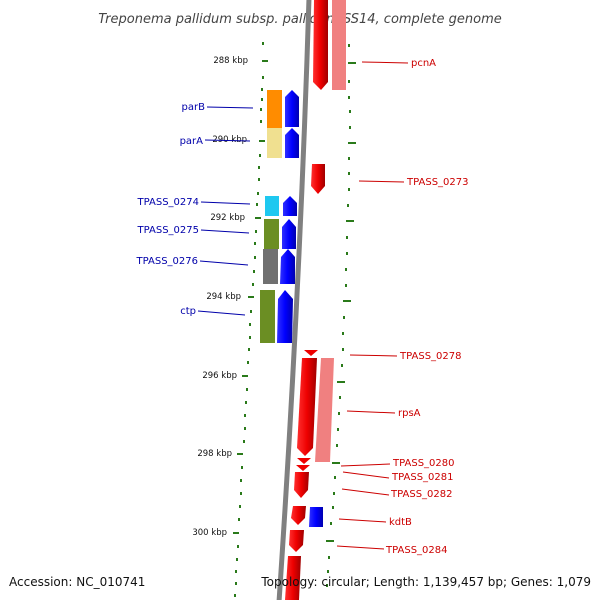  Describe the element at coordinates (372, 305) in the screenshot. I see `right-label-lines` at that location.